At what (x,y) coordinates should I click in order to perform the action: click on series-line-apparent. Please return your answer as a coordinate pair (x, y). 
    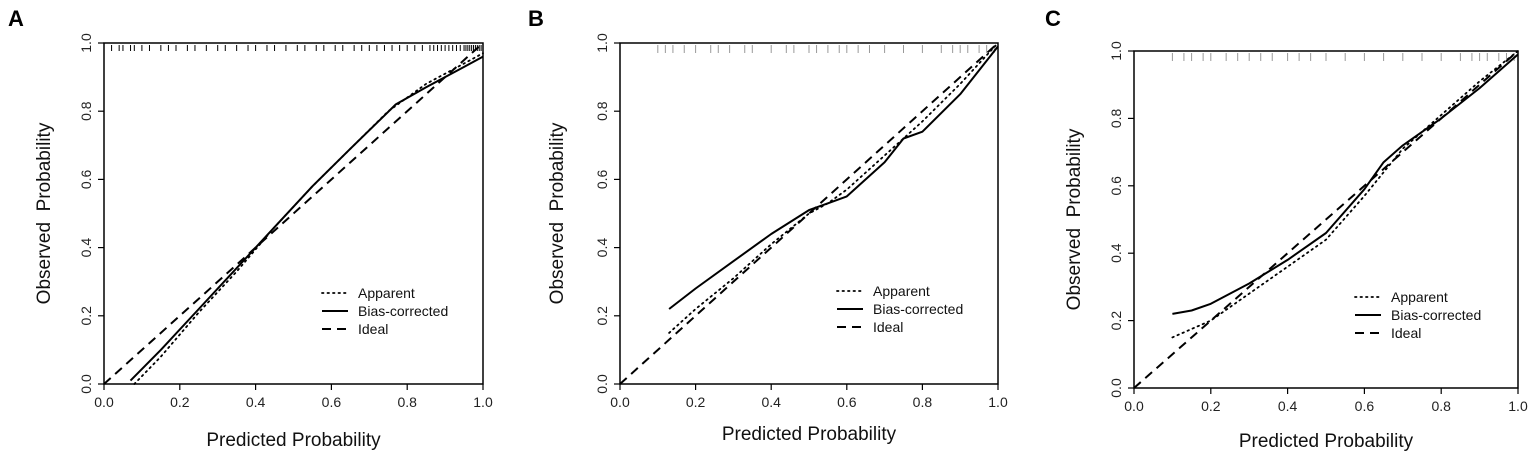
    Looking at the image, I should click on (1345, 194).